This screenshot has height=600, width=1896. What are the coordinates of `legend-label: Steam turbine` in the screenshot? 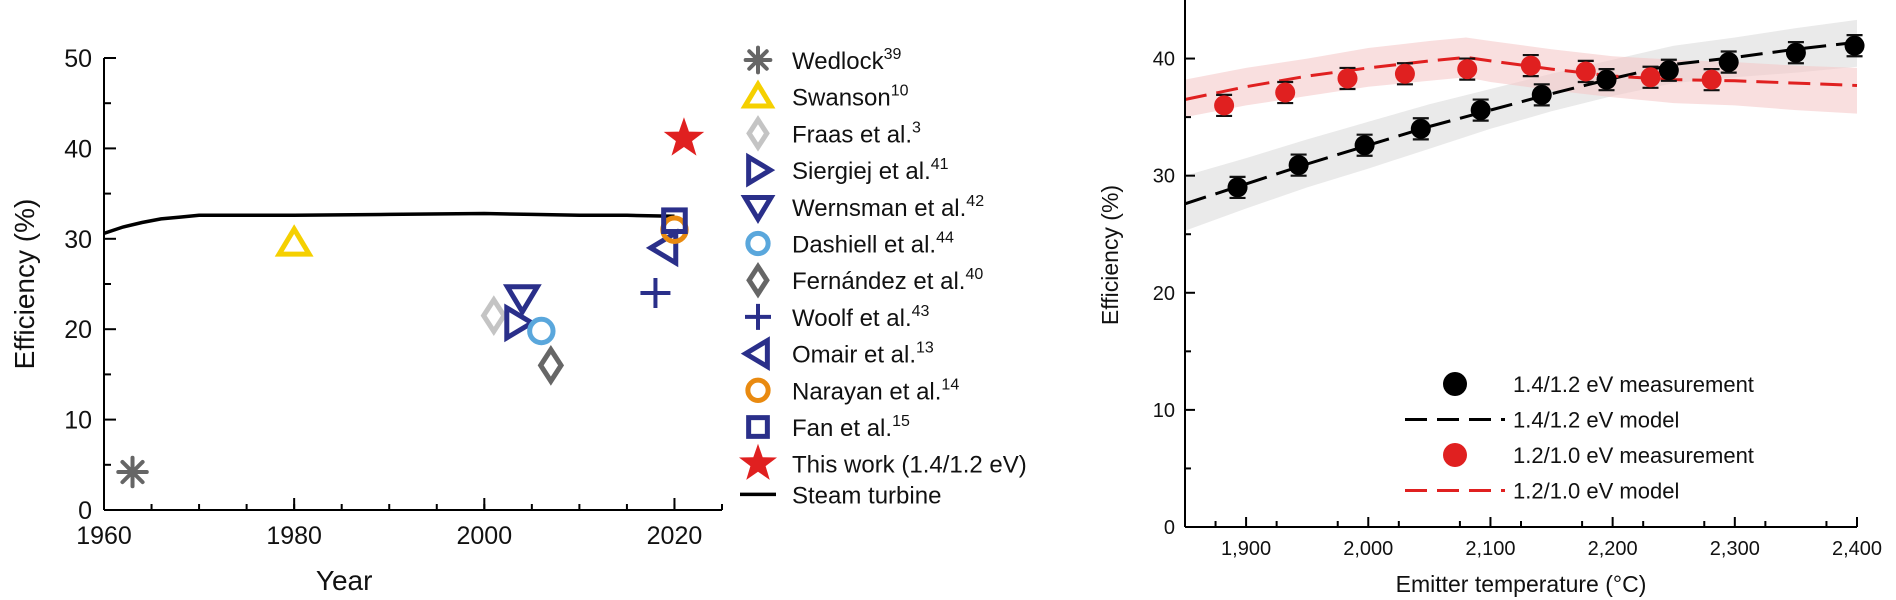 It's located at (866, 495).